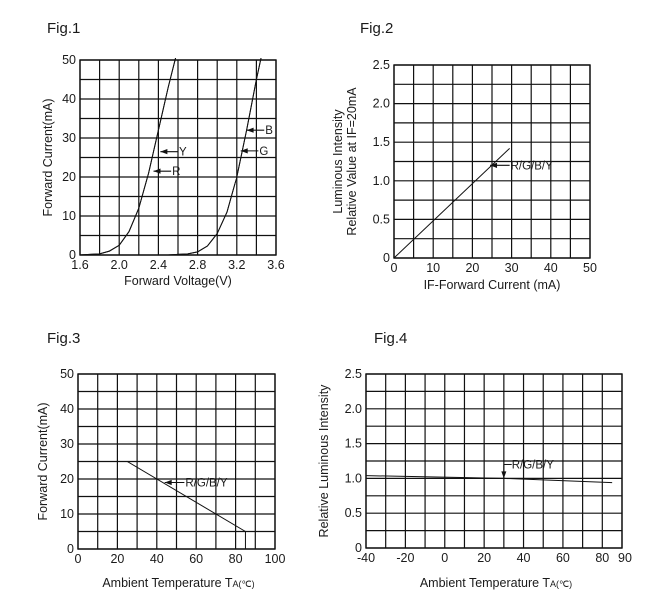 This screenshot has height=607, width=671. I want to click on fig2-ytick-label: 0, so click(386, 258).